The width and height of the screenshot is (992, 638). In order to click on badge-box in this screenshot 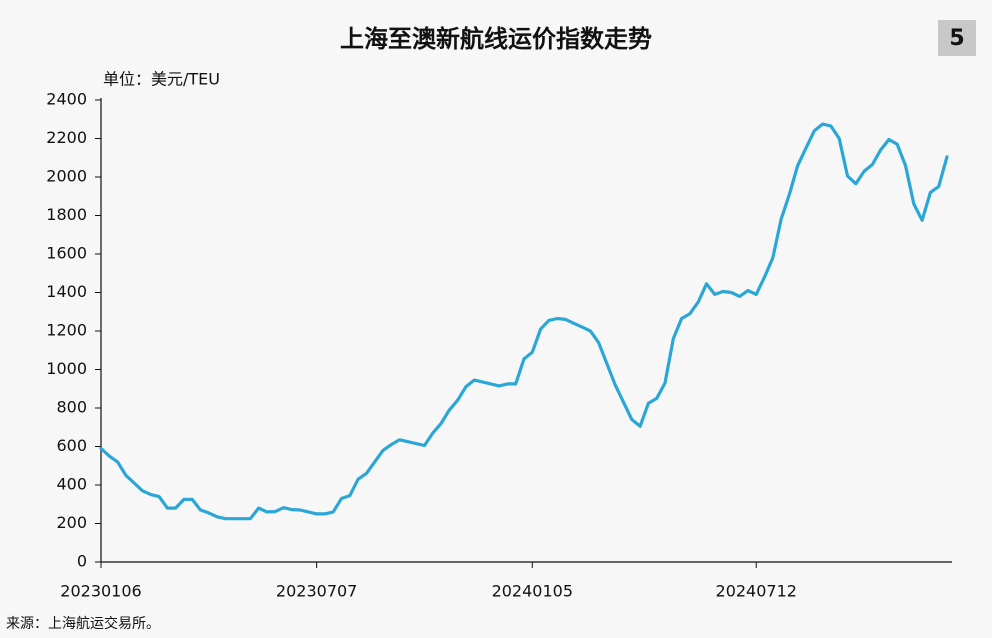, I will do `click(957, 38)`.